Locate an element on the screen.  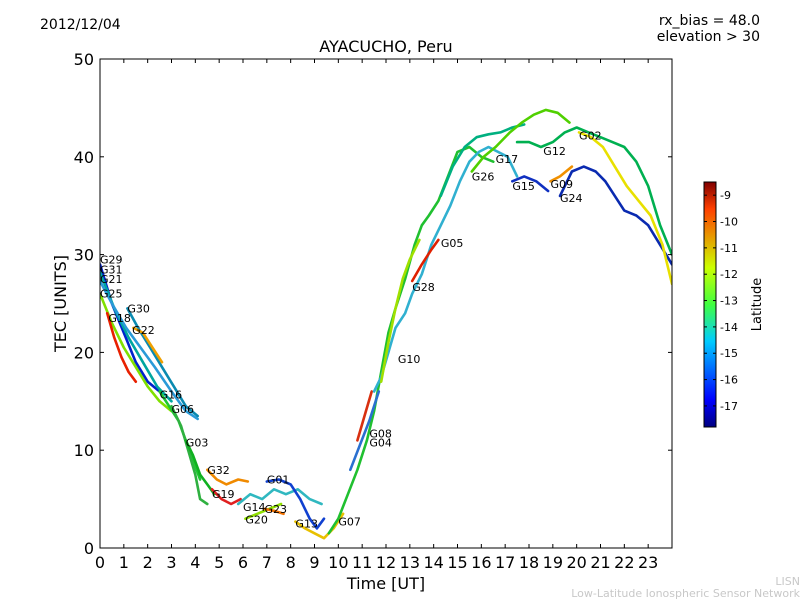
x-tick-label: 16 is located at coordinates (481, 562).